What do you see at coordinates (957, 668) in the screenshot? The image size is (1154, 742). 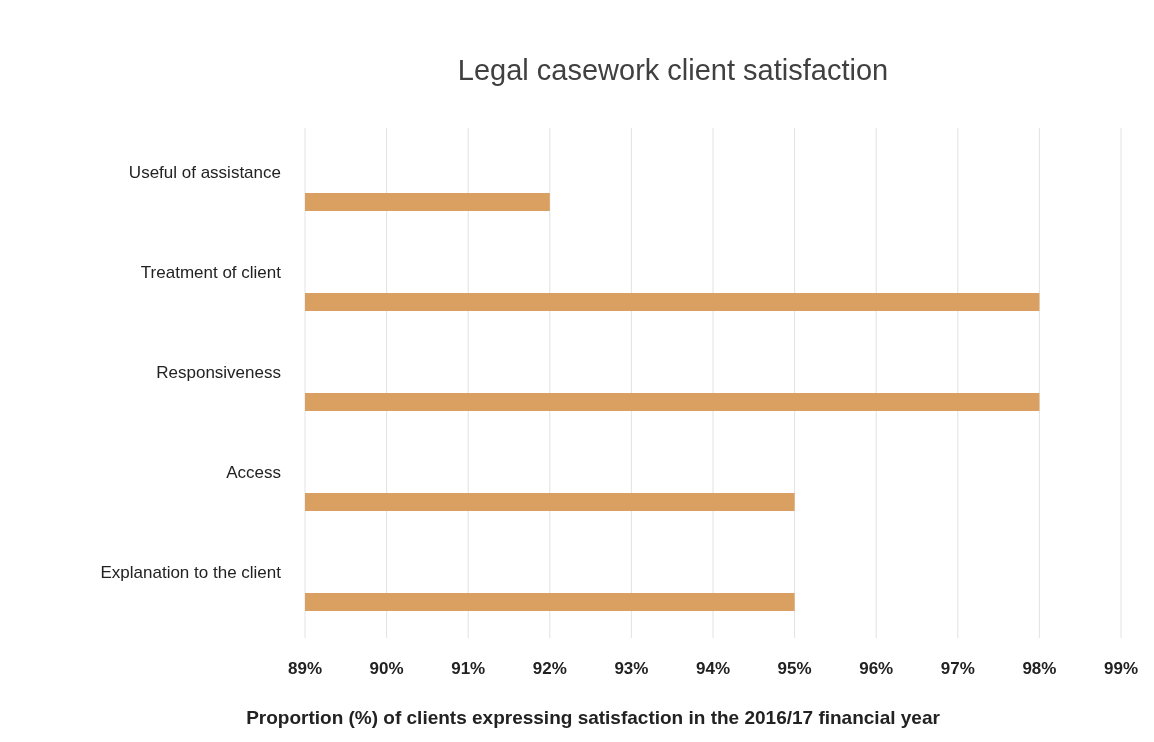 I see `x-tick-label: 97%` at bounding box center [957, 668].